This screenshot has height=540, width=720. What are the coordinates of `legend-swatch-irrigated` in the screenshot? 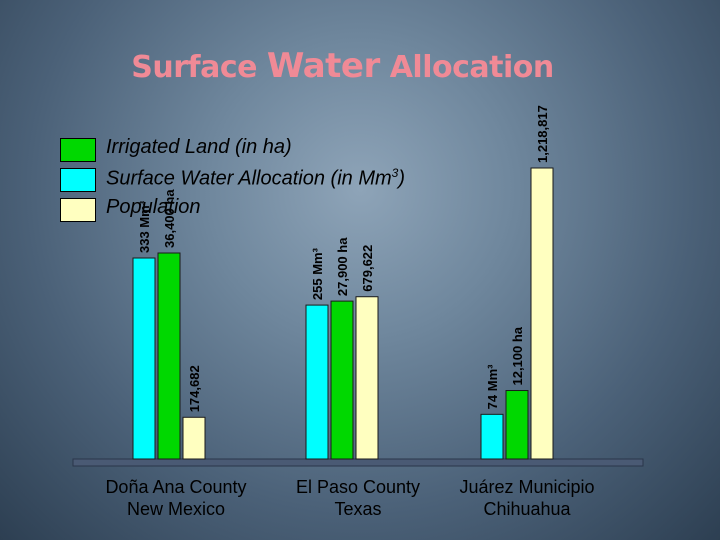 It's located at (78, 150).